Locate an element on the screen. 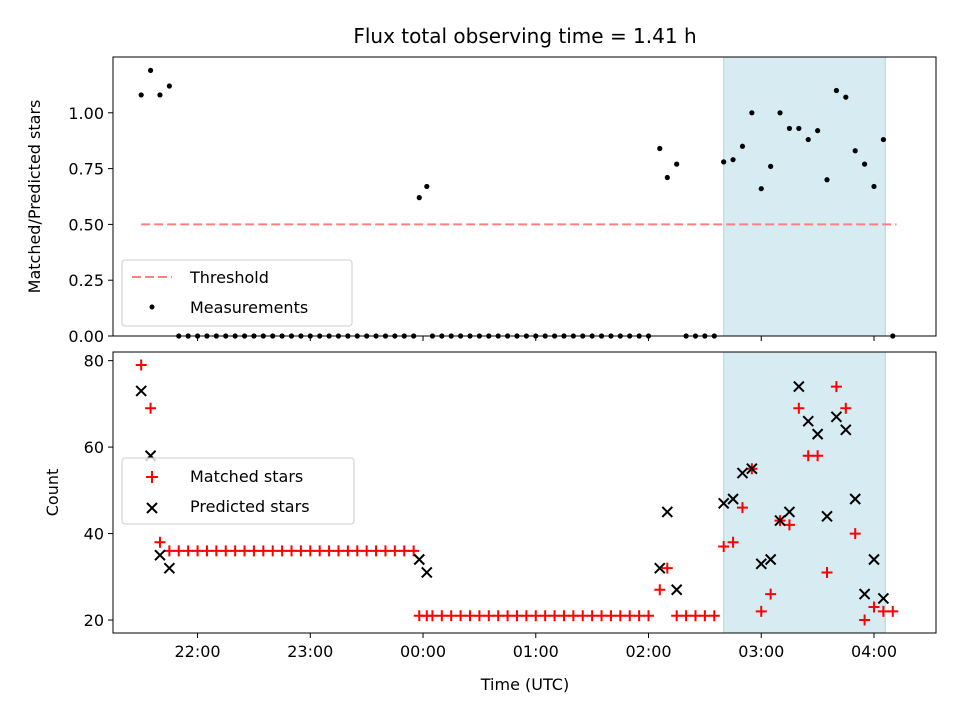  bottom-shaded-span is located at coordinates (804, 492).